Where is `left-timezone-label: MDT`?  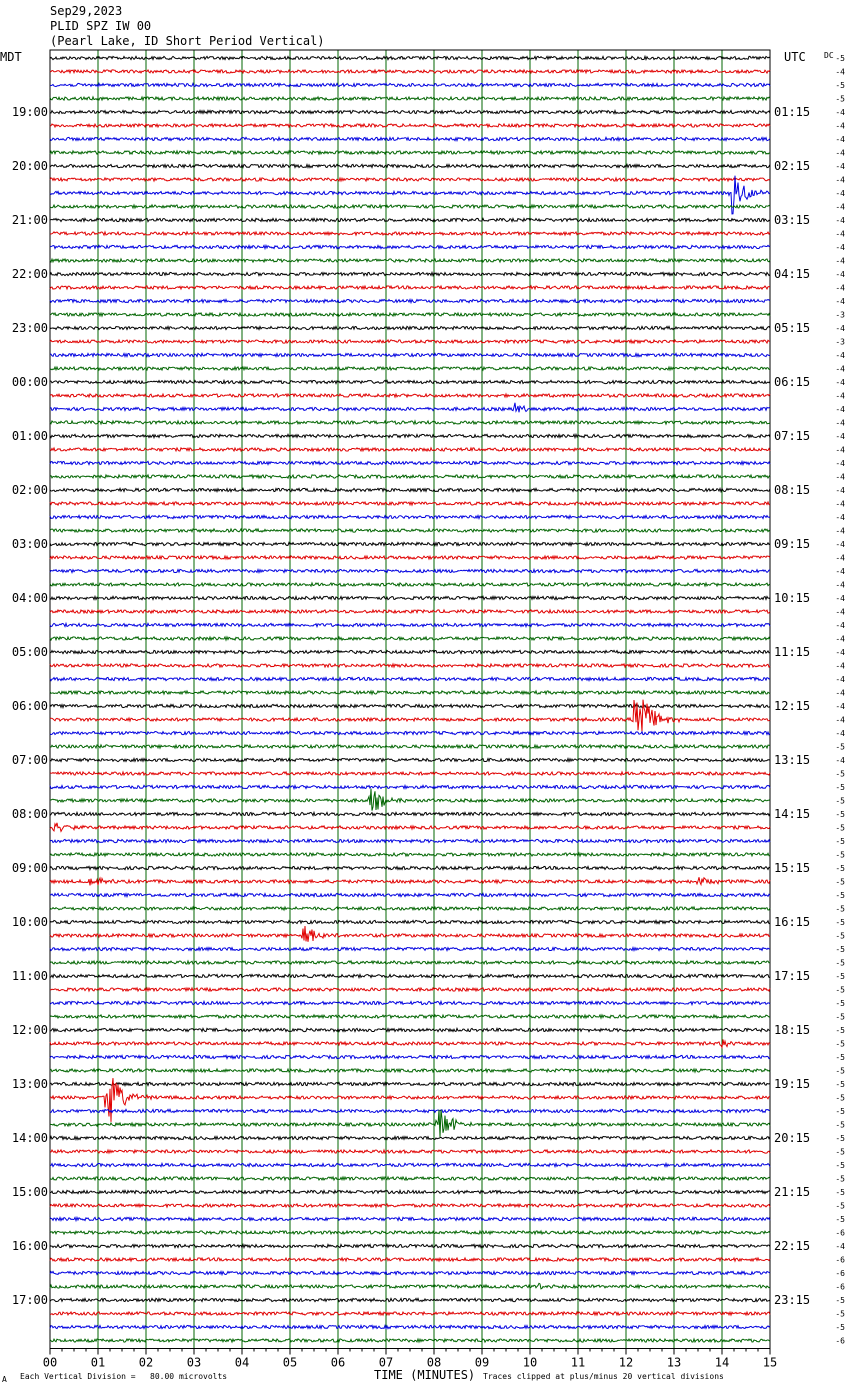
left-timezone-label: MDT is located at coordinates (11, 57).